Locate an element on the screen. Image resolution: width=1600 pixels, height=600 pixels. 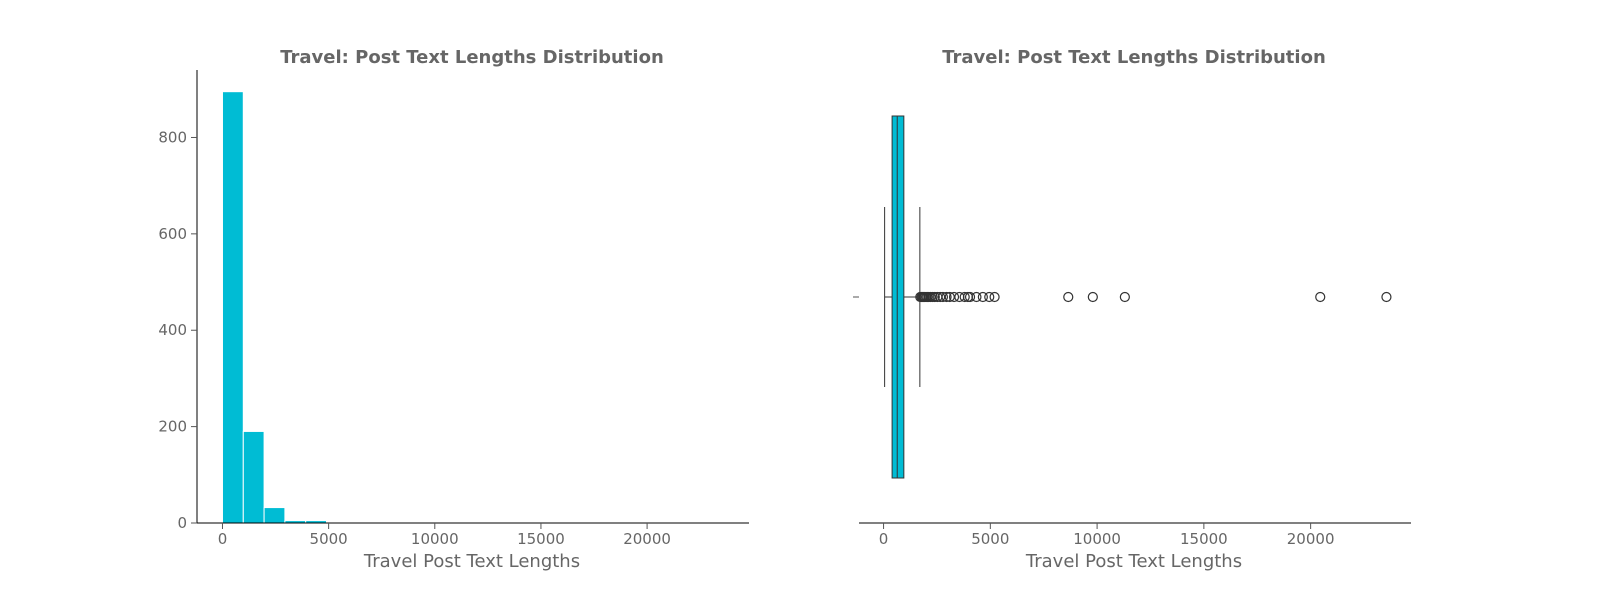
histogram-x-tick-label: 5000 is located at coordinates (329, 539).